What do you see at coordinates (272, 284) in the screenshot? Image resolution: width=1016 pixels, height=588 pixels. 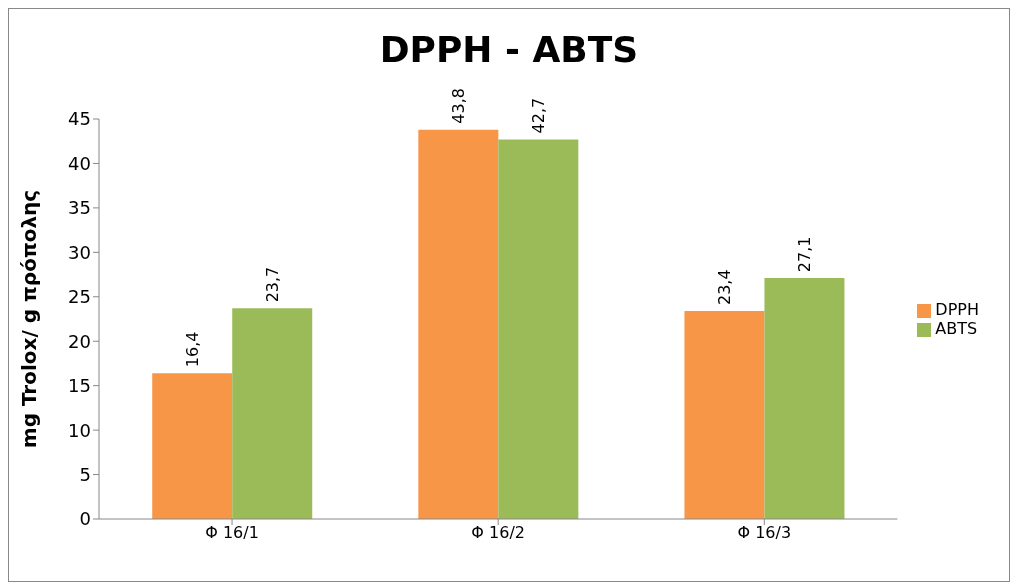 I see `data-label: 23,7` at bounding box center [272, 284].